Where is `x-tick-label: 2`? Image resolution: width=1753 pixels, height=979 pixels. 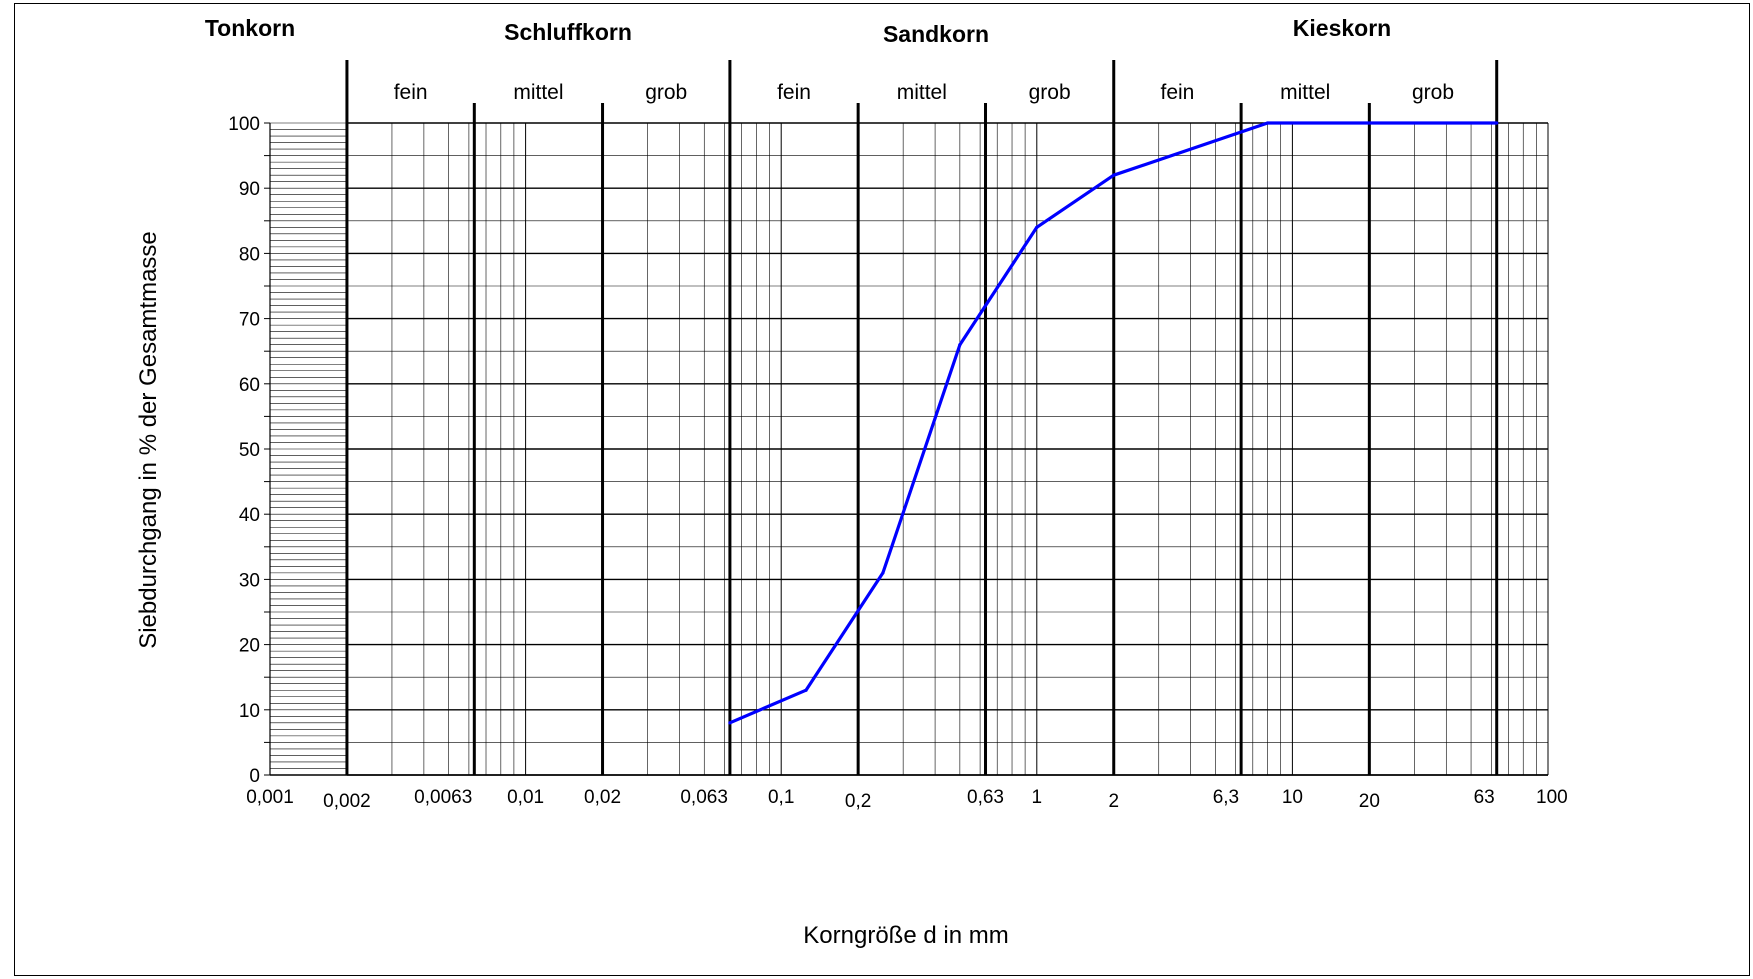 x-tick-label: 2 is located at coordinates (1113, 801).